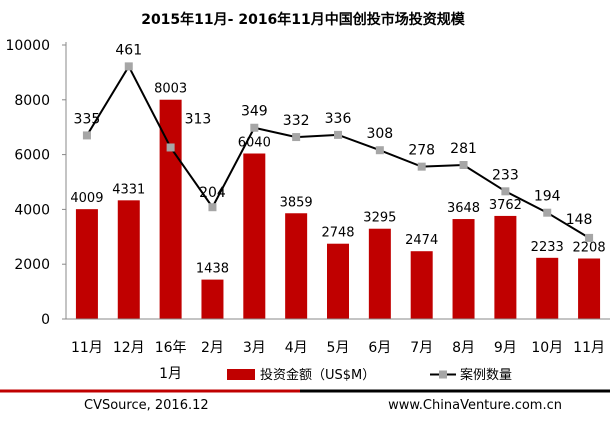 The image size is (610, 421). What do you see at coordinates (463, 149) in the screenshot?
I see `line-value-label: 281` at bounding box center [463, 149].